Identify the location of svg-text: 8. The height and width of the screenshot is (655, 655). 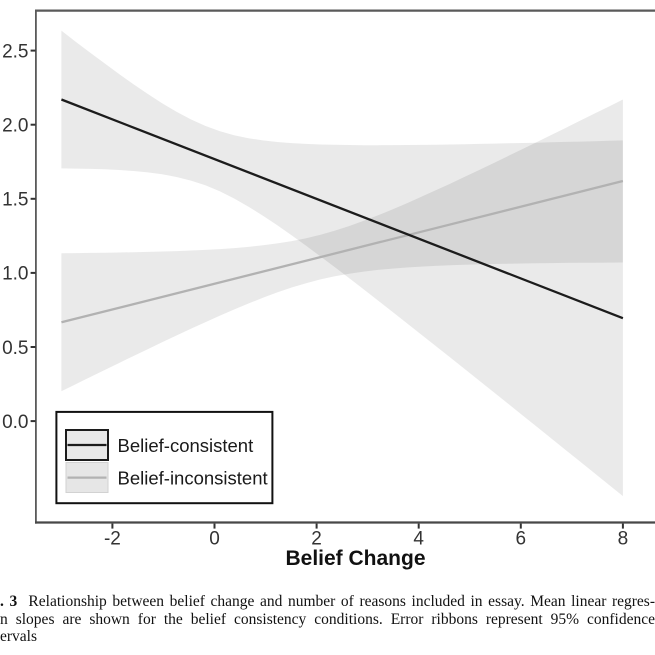
(623, 539).